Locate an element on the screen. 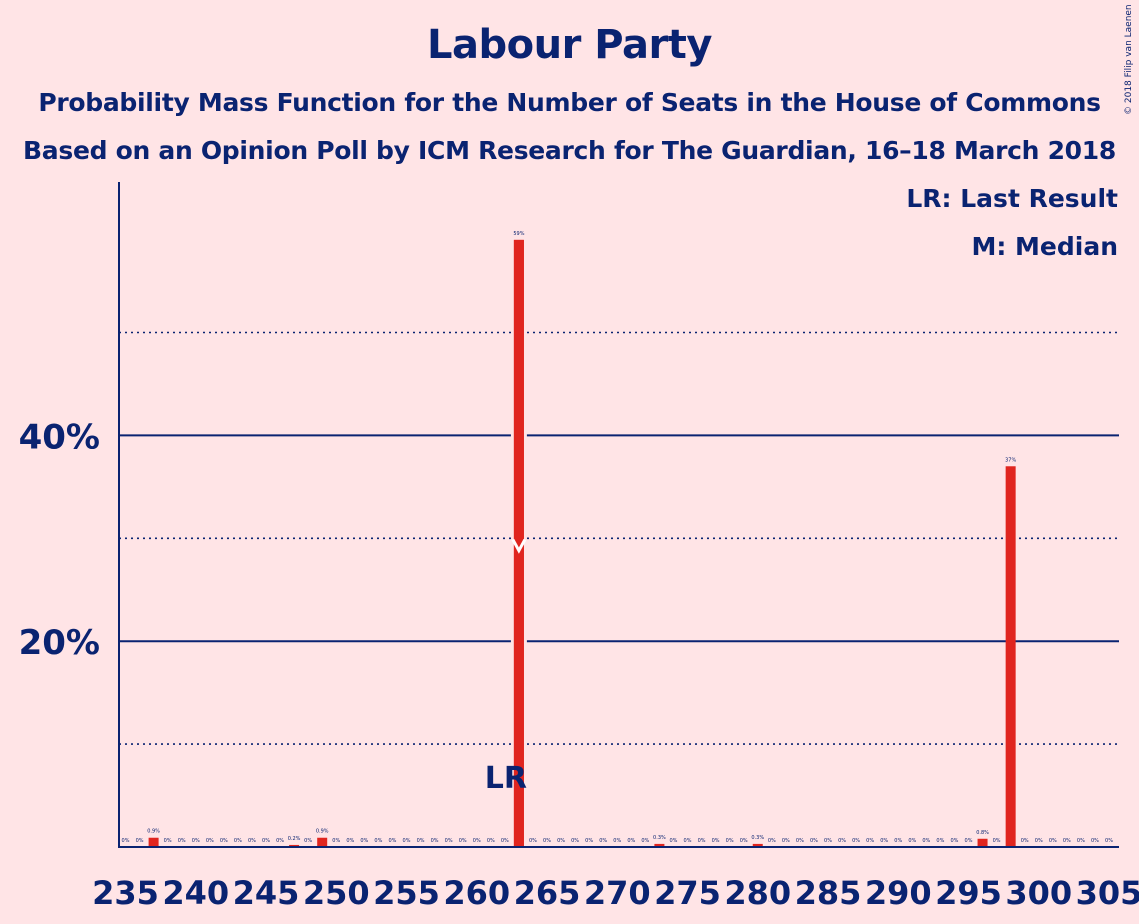 The image size is (1139, 924). data-label-255: 0% is located at coordinates (407, 841).